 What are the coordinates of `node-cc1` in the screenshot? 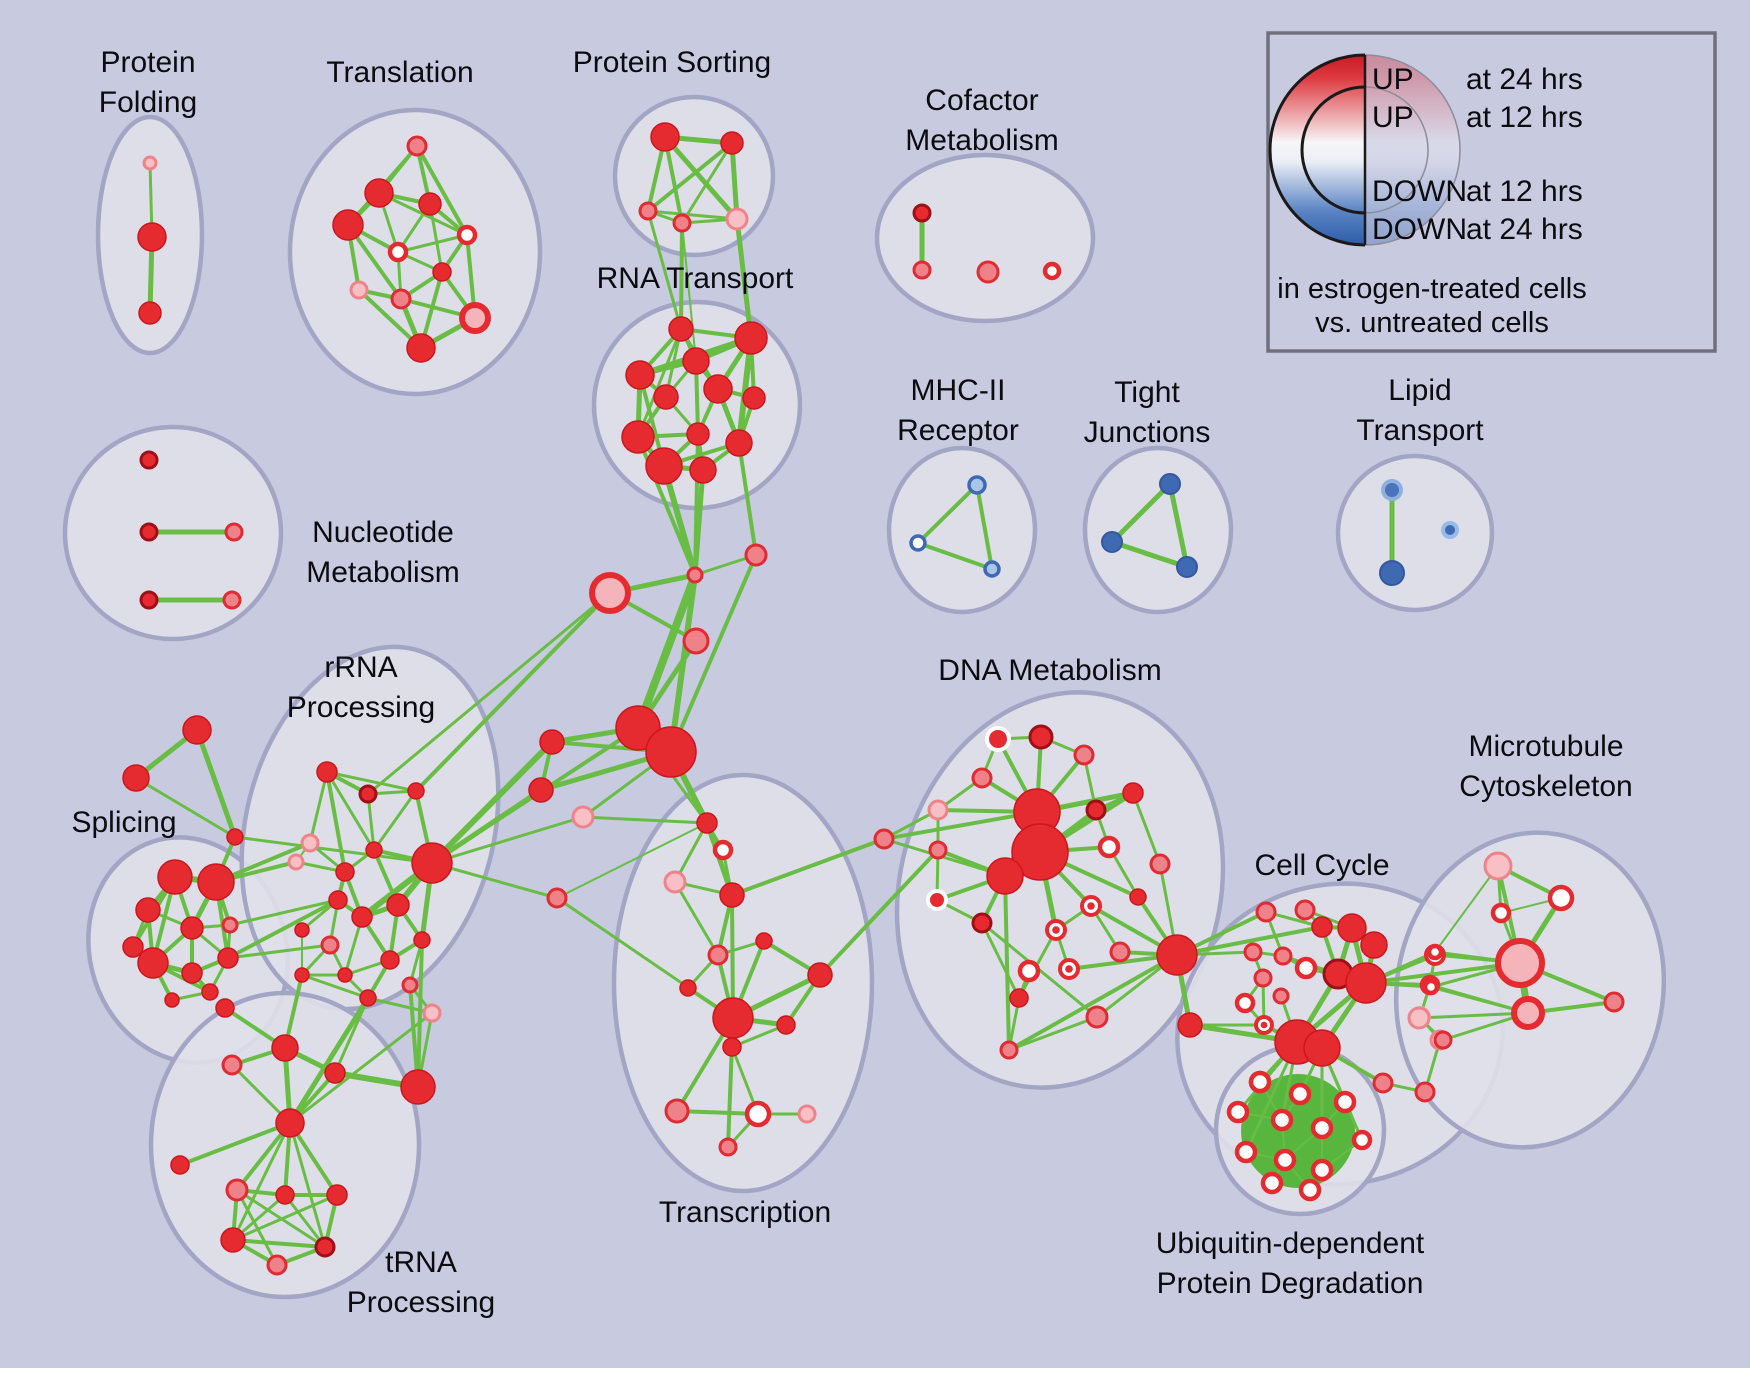 It's located at (1305, 910).